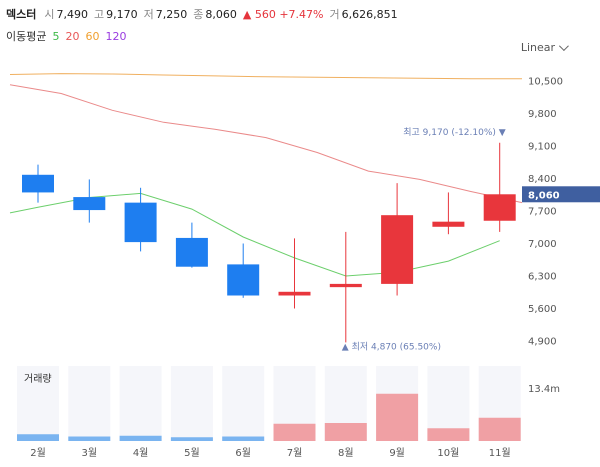 The height and width of the screenshot is (467, 600). I want to click on ma-120-label: 120, so click(116, 36).